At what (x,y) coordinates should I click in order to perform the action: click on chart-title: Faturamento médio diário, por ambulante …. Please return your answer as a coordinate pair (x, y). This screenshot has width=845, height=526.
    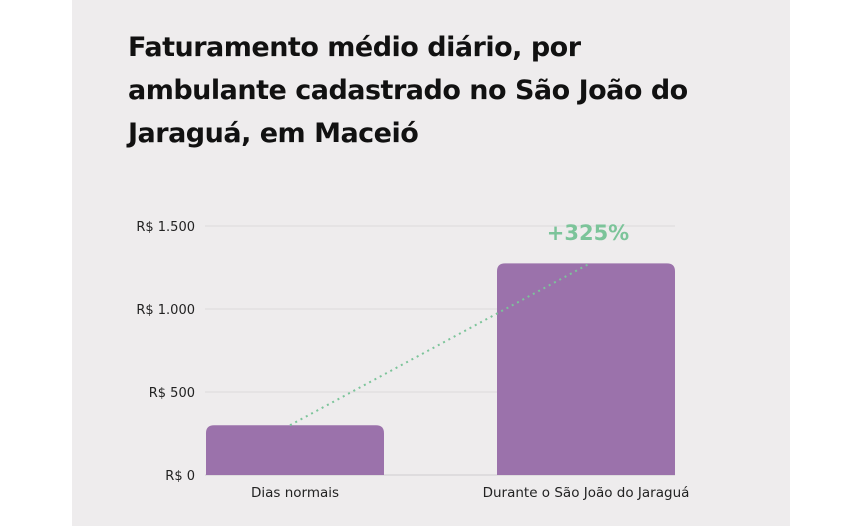
    Looking at the image, I should click on (408, 90).